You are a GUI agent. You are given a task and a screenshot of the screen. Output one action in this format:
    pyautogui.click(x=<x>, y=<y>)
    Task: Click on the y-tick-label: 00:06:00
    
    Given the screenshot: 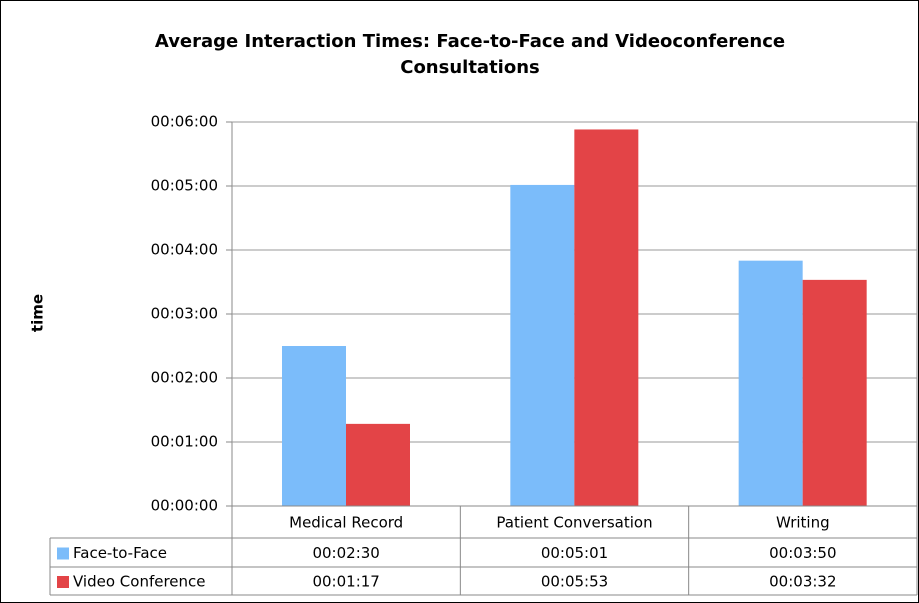 What is the action you would take?
    pyautogui.click(x=184, y=122)
    